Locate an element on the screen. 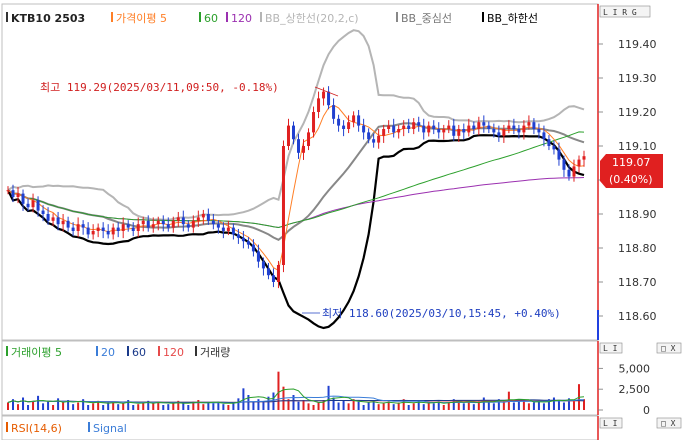 The height and width of the screenshot is (440, 686). legend-ma5: 가격이평 5 is located at coordinates (141, 18).